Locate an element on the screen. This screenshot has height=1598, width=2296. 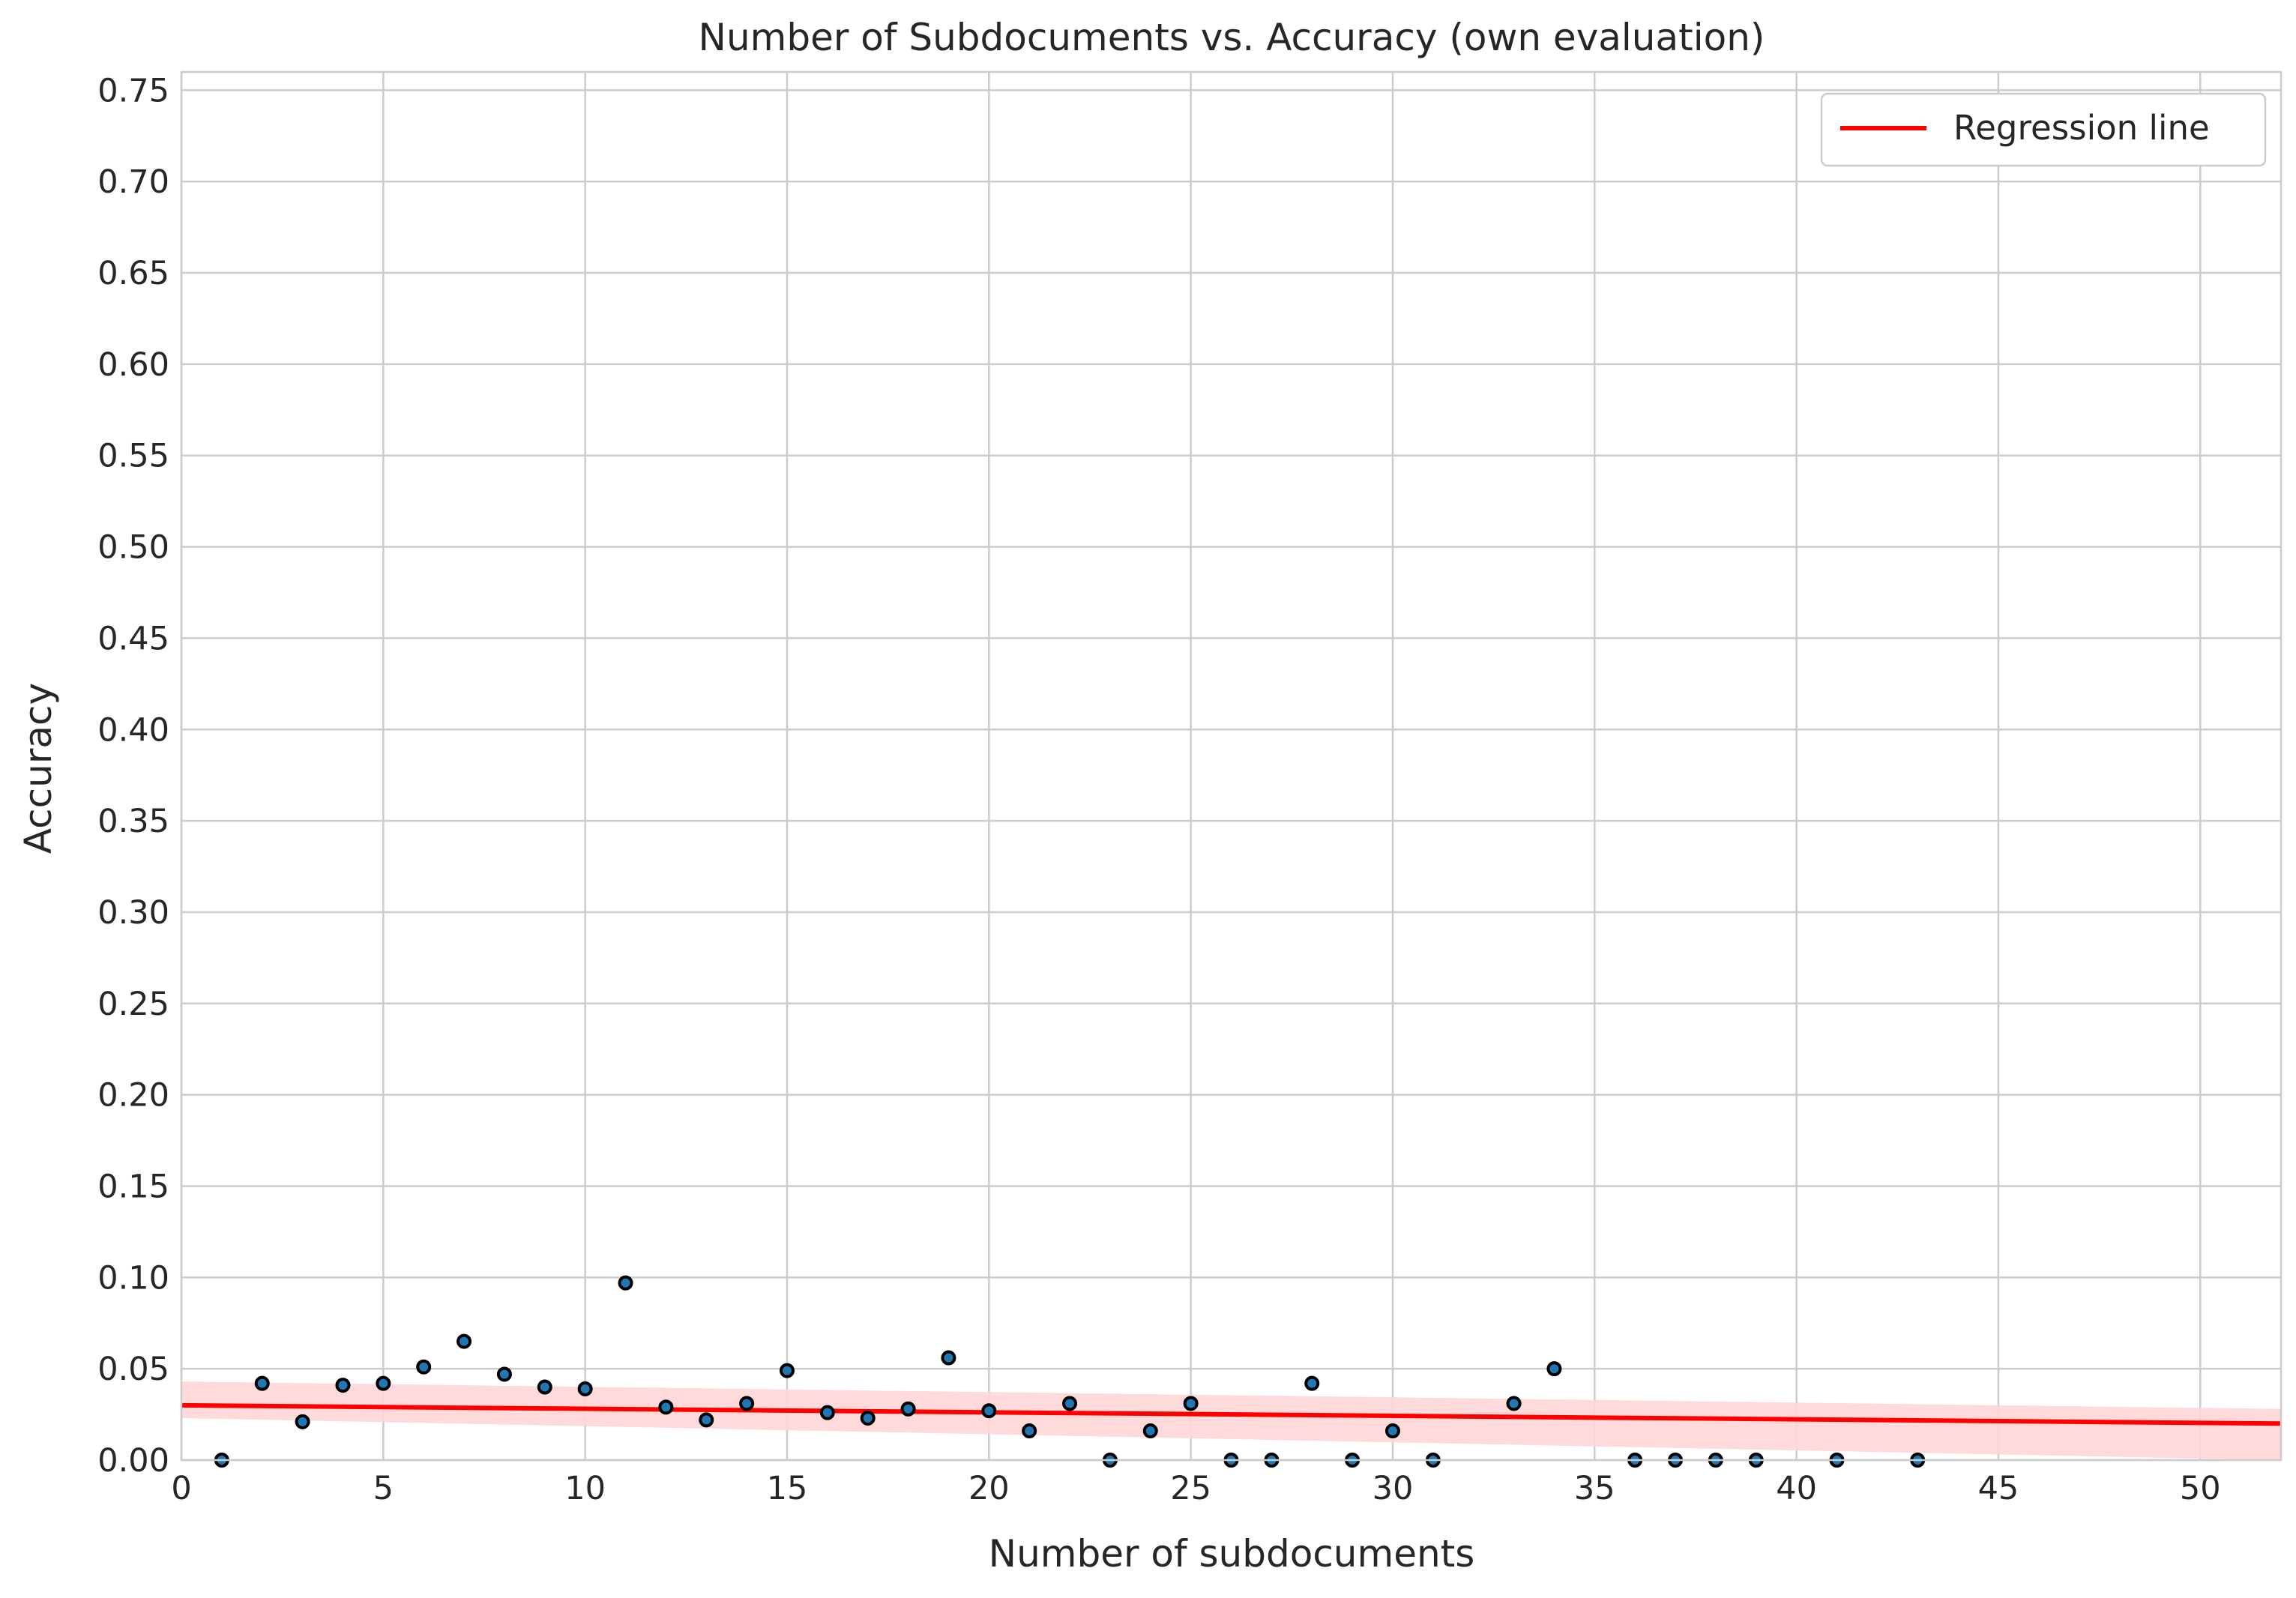
confidence-band-group is located at coordinates (1231, 1421).